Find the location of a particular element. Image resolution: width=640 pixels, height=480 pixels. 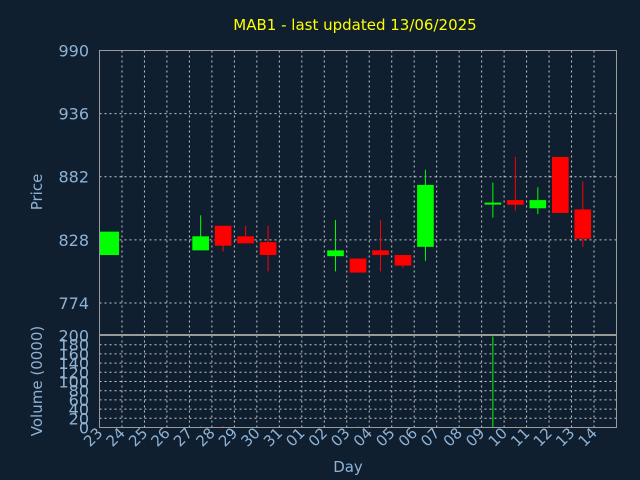

x-axis-label: Day is located at coordinates (348, 467).